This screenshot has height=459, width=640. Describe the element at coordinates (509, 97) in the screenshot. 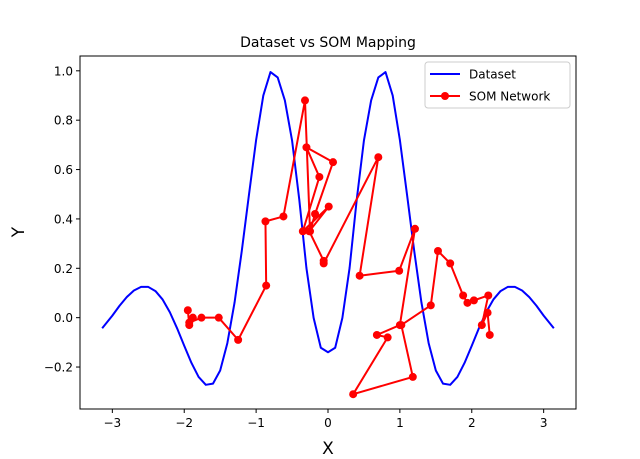

I see `legend-label-som-network: SOM Network` at that location.